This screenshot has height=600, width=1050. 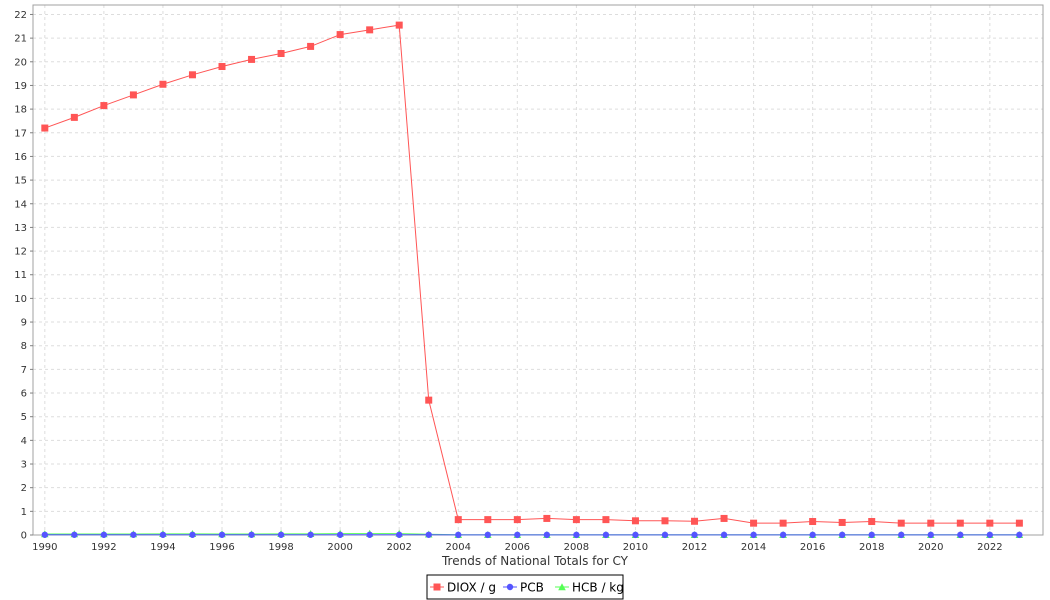 I want to click on x-tick-label: 1998, so click(x=280, y=547).